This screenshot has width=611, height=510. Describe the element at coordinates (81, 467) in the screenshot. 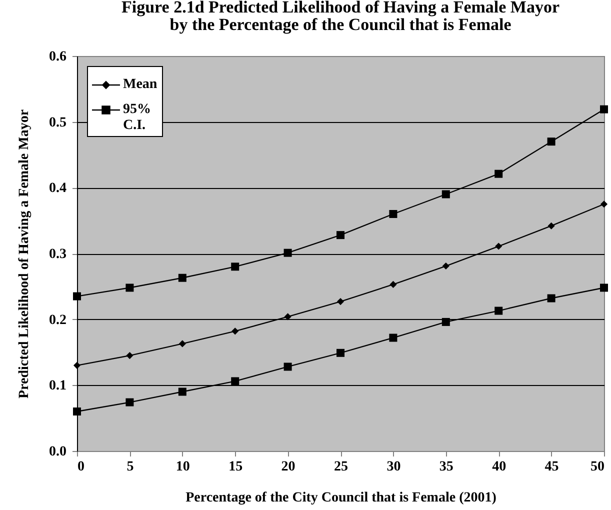

I see `x-tick-label: 0` at that location.